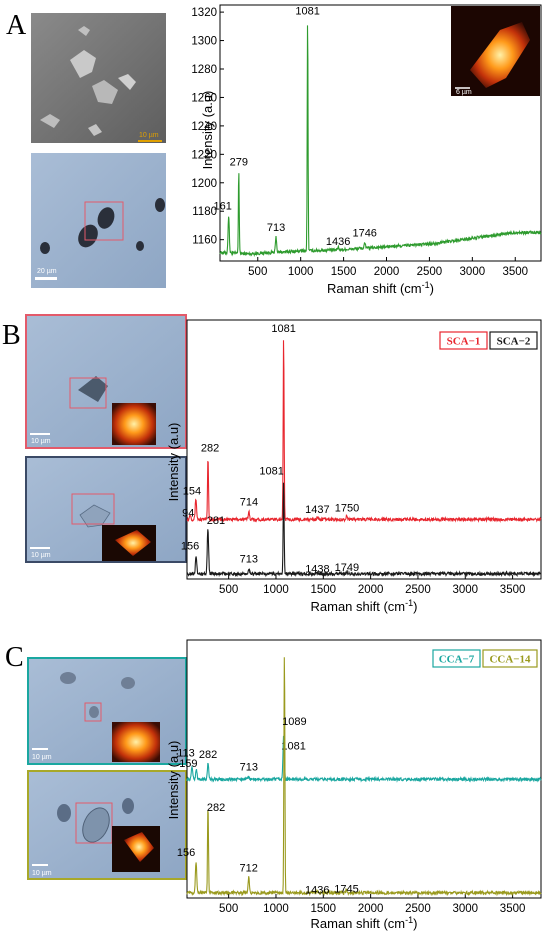 Image resolution: width=550 pixels, height=932 pixels. Describe the element at coordinates (222, 206) in the screenshot. I see `peak-label: 161` at that location.